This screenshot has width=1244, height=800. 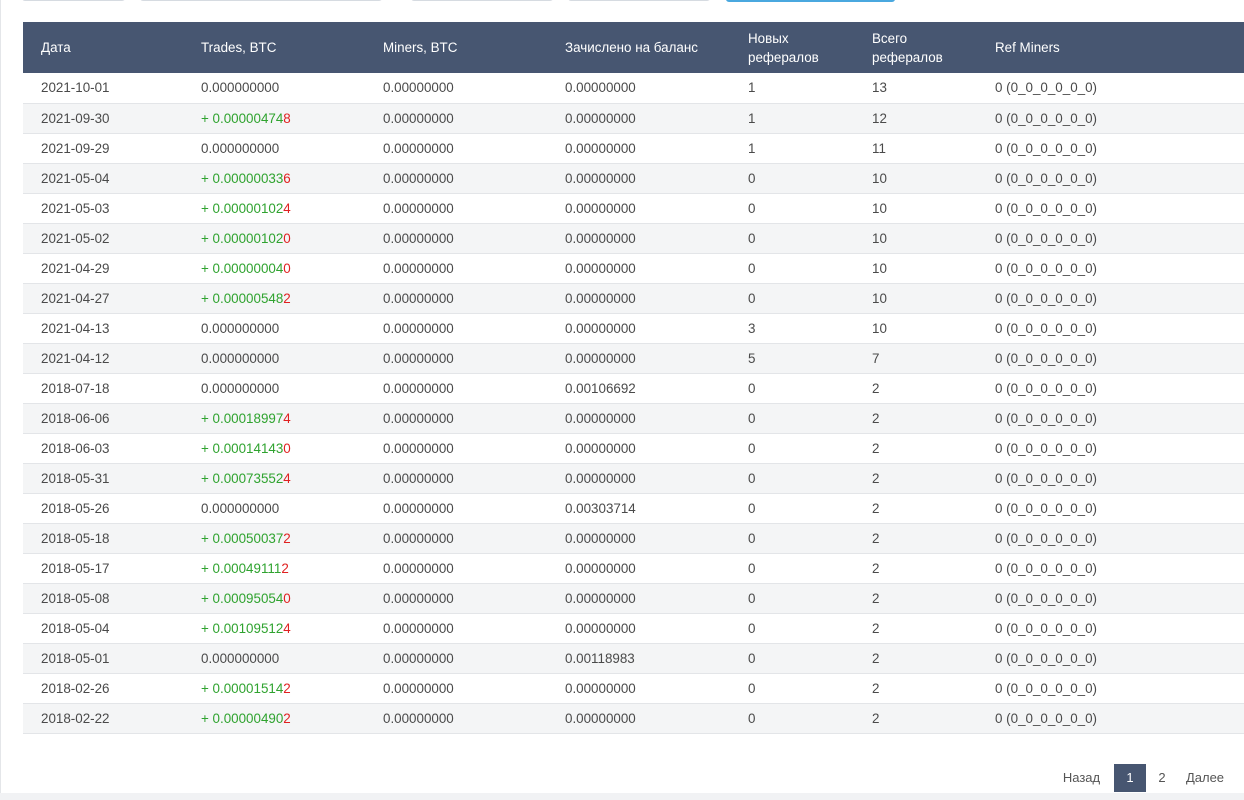 What do you see at coordinates (907, 47) in the screenshot?
I see `column-header-total-referrals: Всего рефералов` at bounding box center [907, 47].